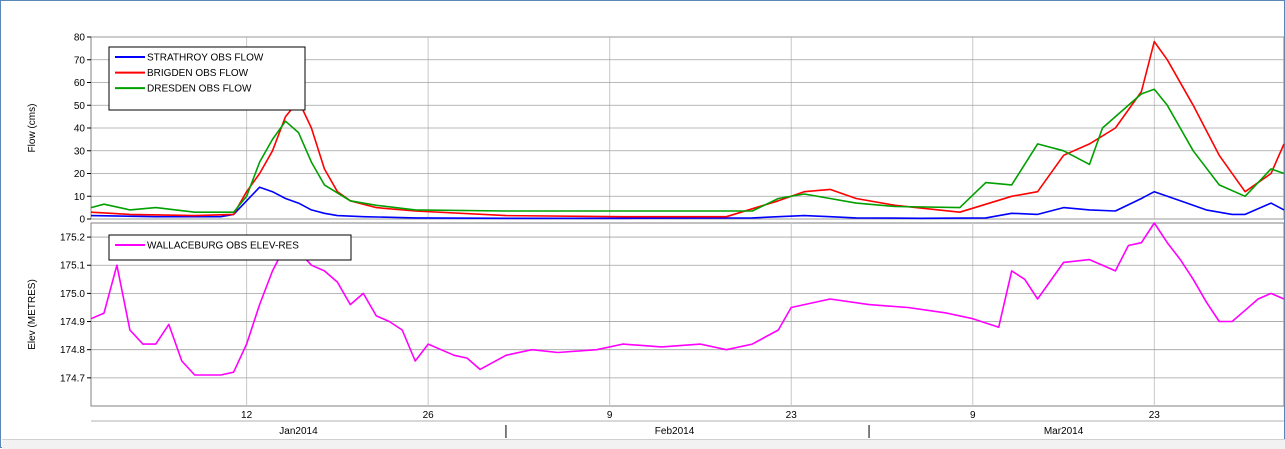  Describe the element at coordinates (80, 174) in the screenshot. I see `y-tick-label: 20` at that location.